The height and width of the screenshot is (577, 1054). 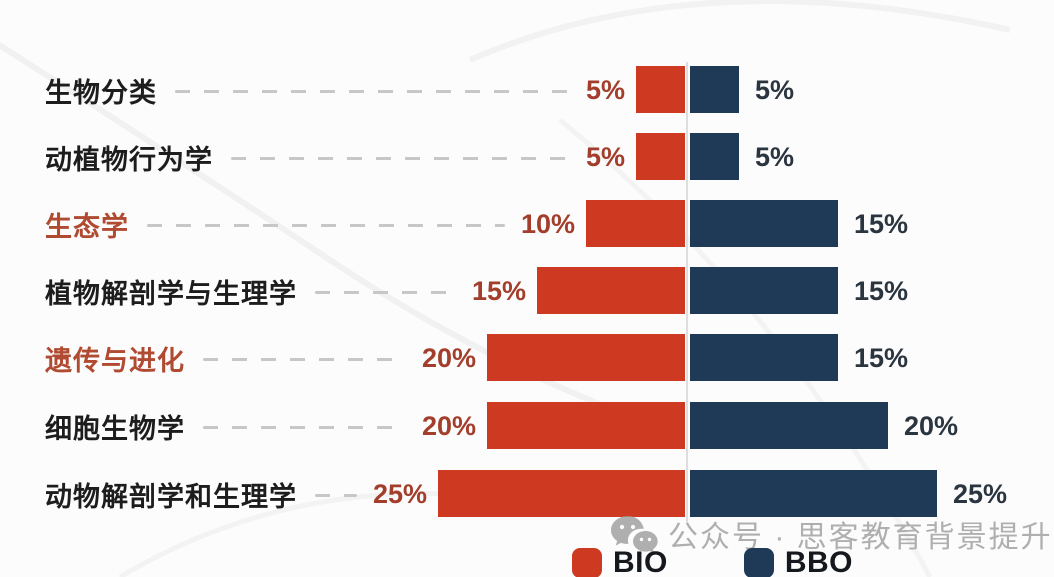 I want to click on legend-item-bbo: BBO, so click(x=798, y=561).